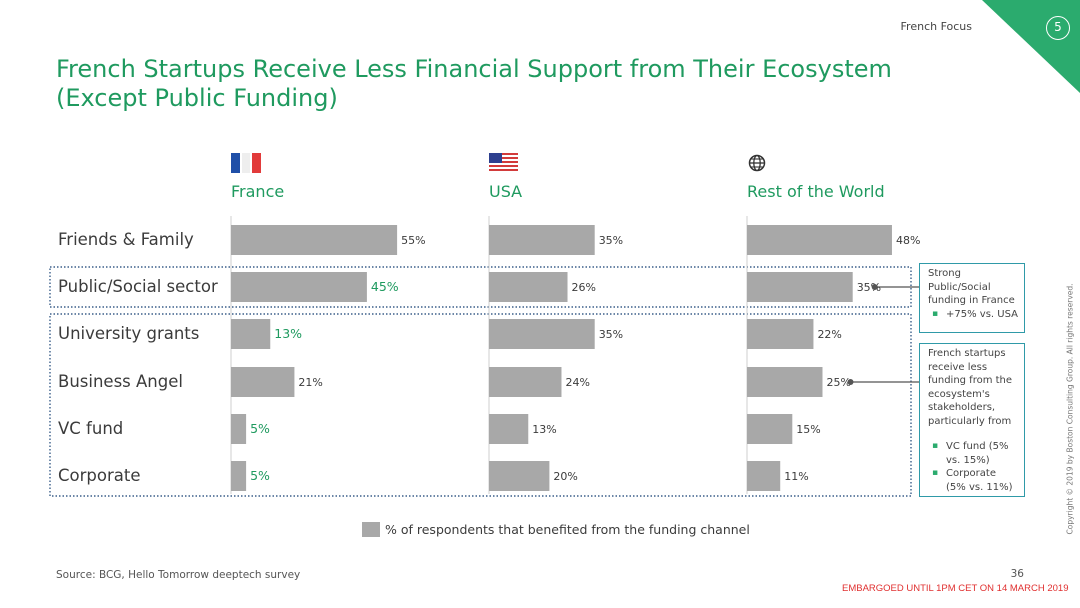 Image resolution: width=1080 pixels, height=608 pixels. What do you see at coordinates (816, 191) in the screenshot?
I see `panel-heading-rest-of-world: Rest of the World` at bounding box center [816, 191].